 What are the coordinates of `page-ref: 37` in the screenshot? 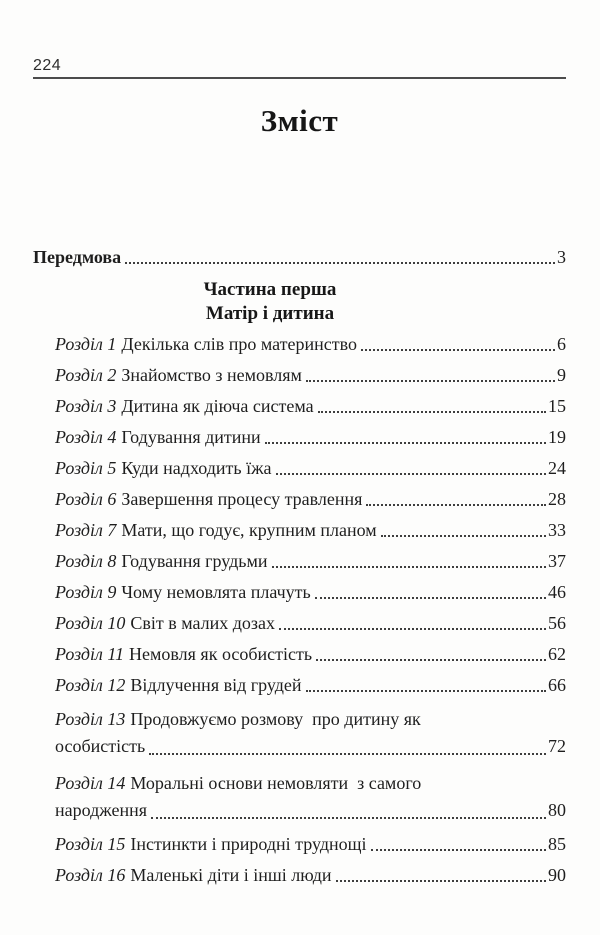 It's located at (557, 561).